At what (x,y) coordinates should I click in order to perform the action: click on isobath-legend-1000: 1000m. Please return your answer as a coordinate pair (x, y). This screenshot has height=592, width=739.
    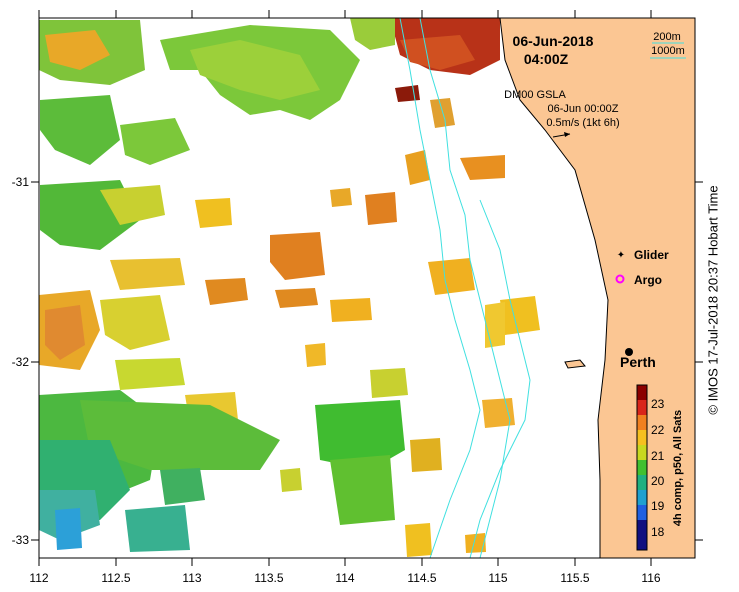
    Looking at the image, I should click on (668, 51).